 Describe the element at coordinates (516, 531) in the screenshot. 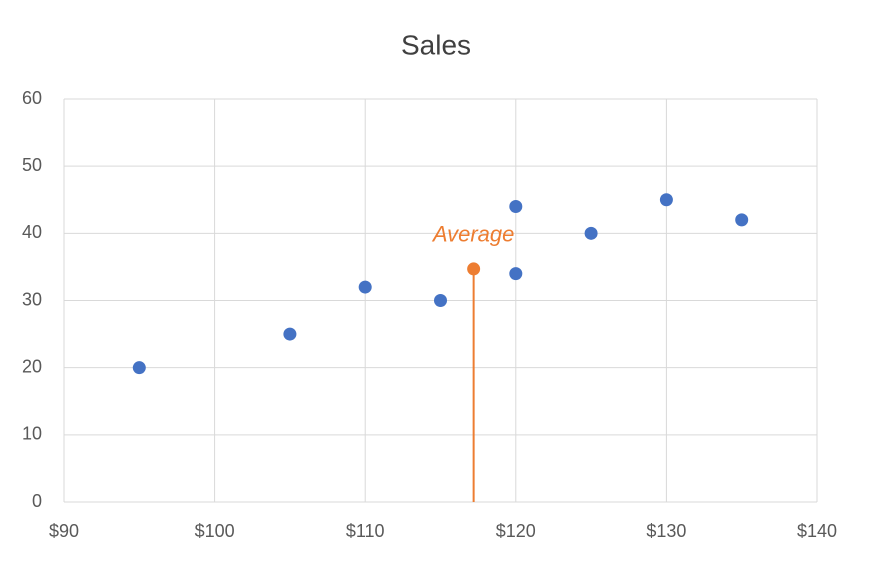

I see `x-tick-label: $120` at that location.